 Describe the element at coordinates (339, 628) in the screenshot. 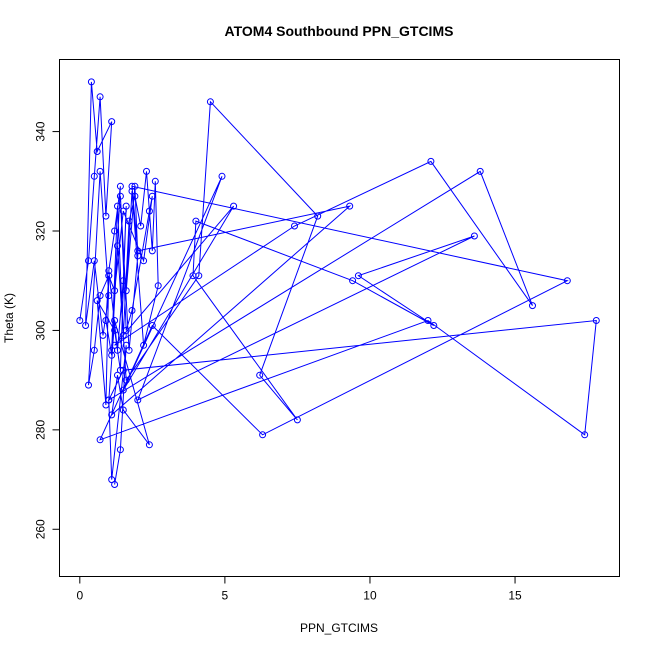

I see `x-axis-label: PPN_GTCIMS` at that location.